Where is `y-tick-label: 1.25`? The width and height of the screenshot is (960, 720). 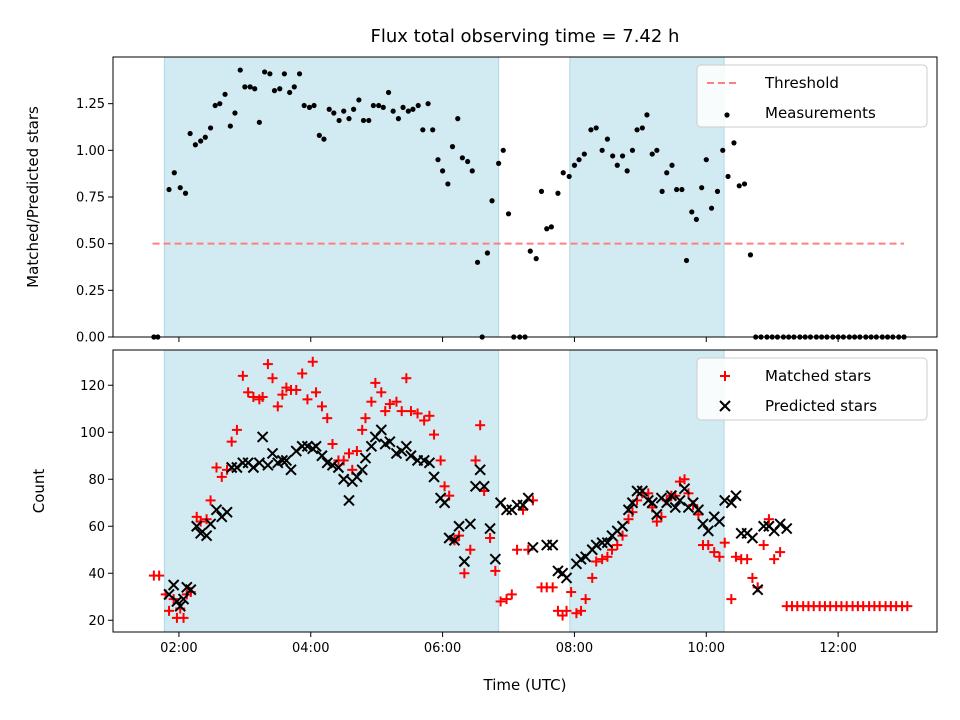
y-tick-label: 1.25 is located at coordinates (90, 104).